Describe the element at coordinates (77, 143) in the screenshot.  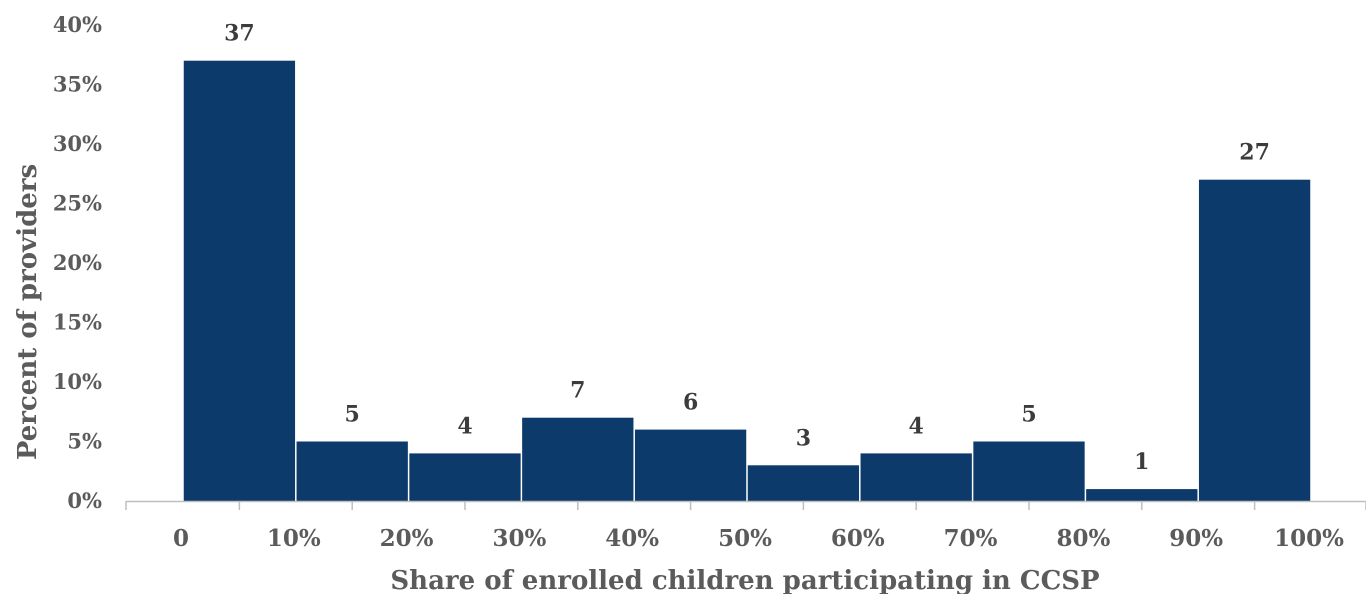
I see `y-tick-label: 30%` at that location.